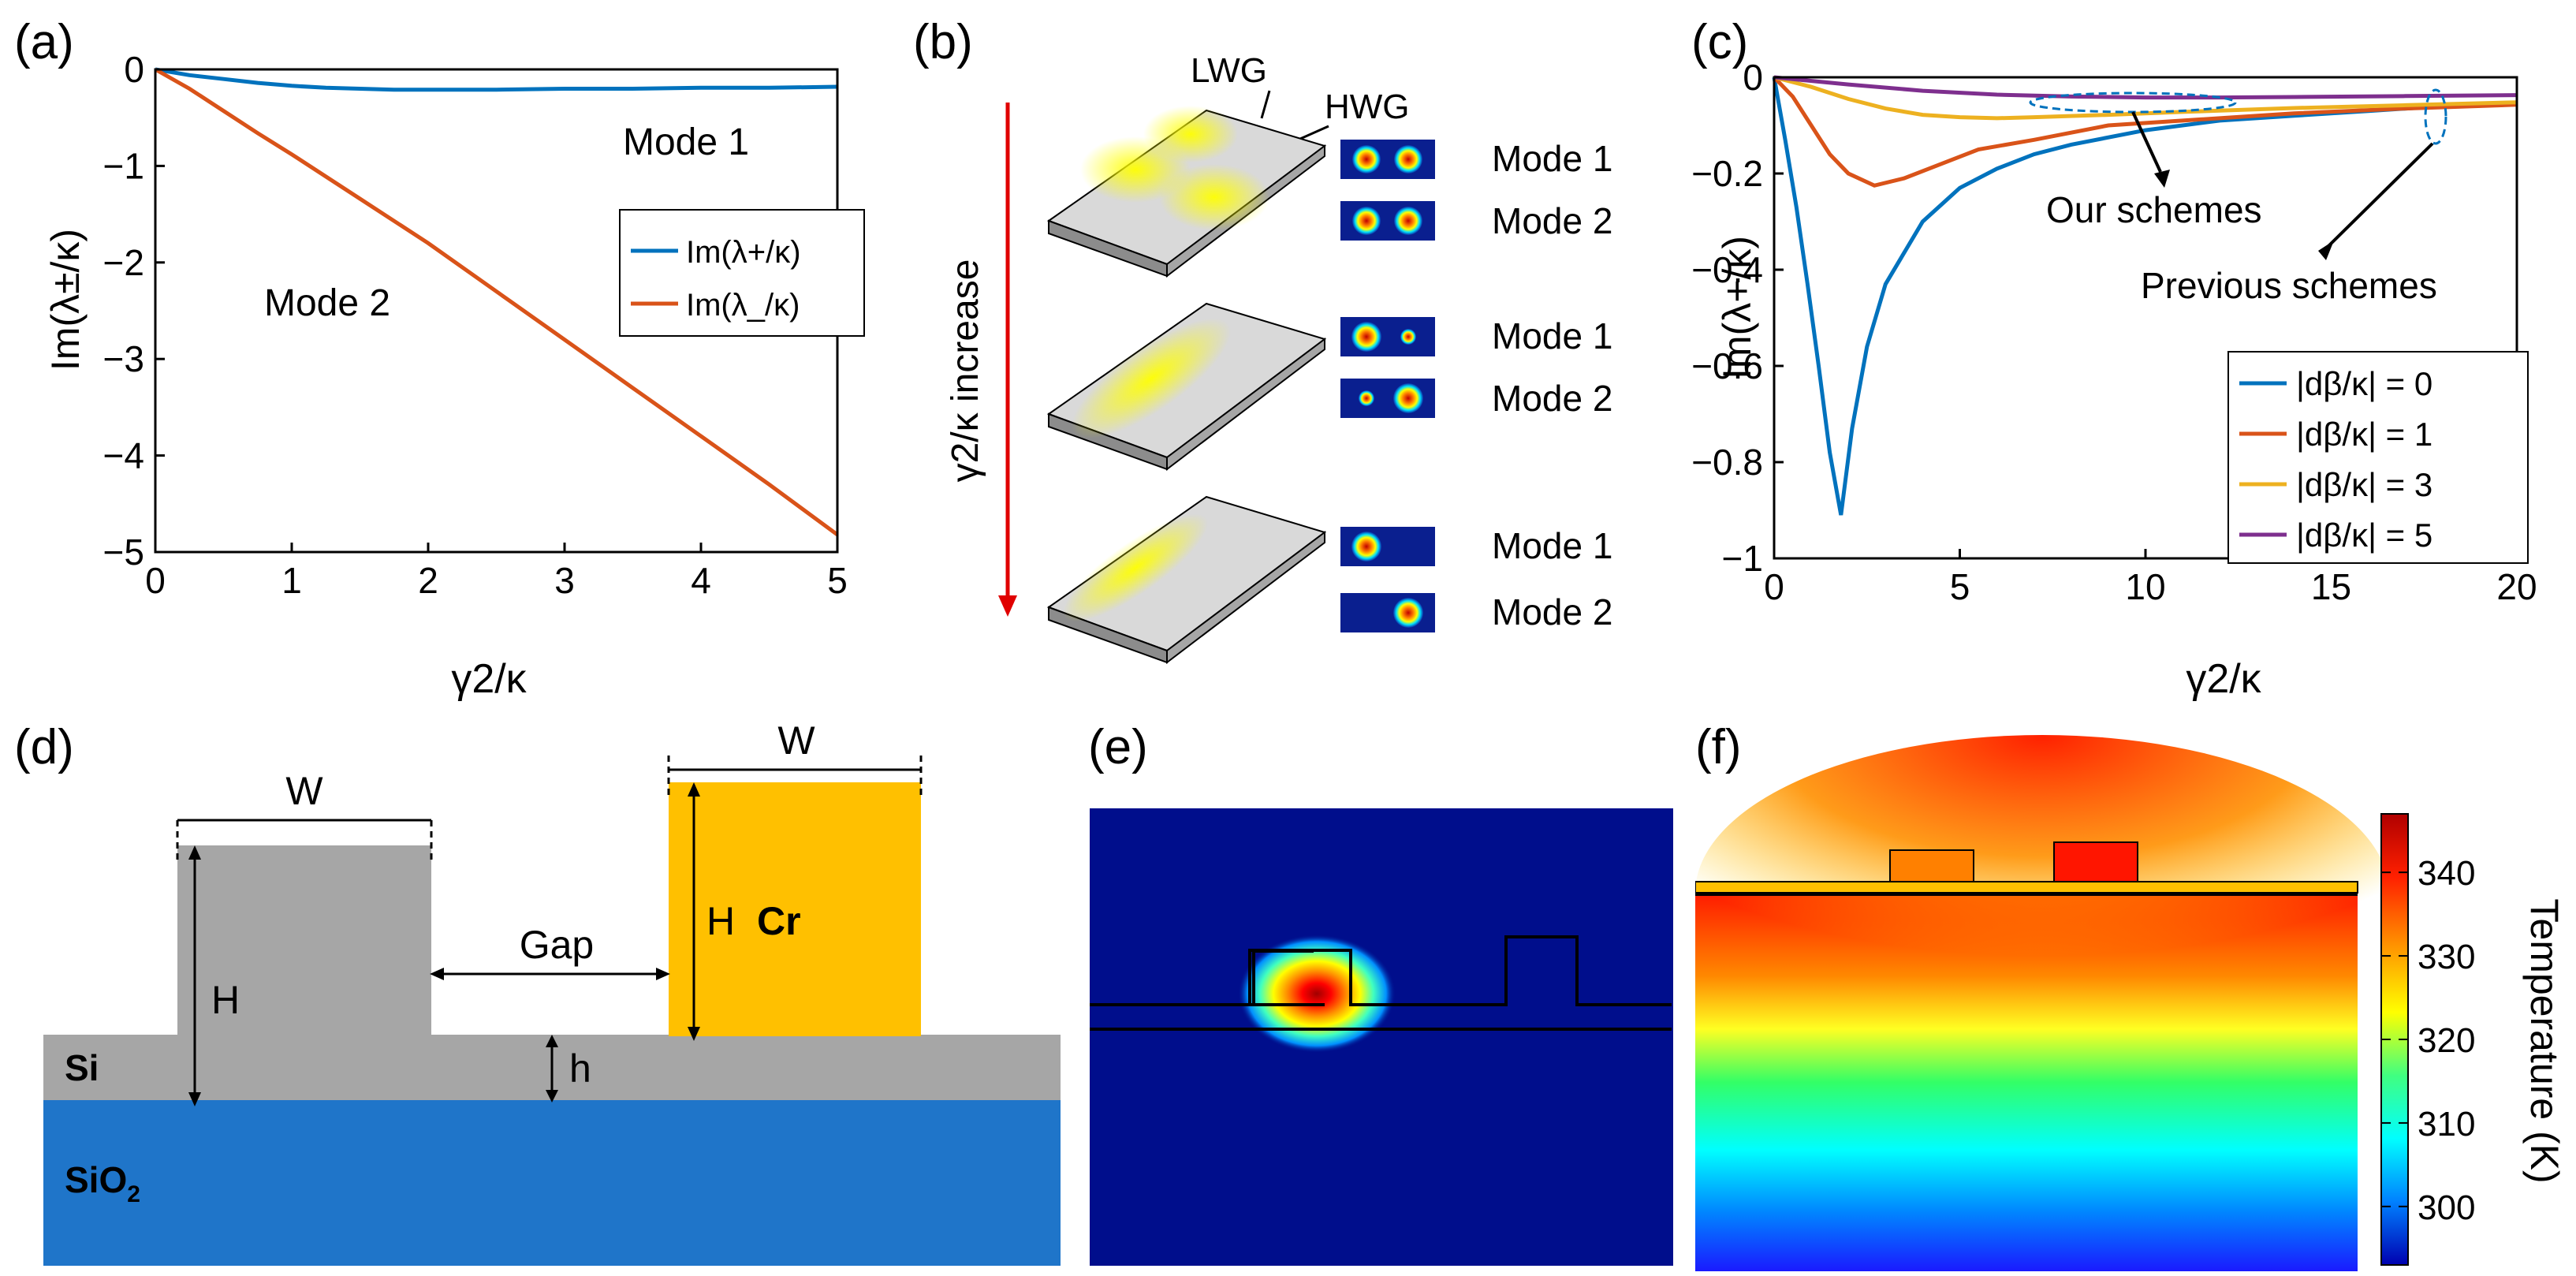 This screenshot has height=1276, width=2576. I want to click on increase-axis-label: γ2/κ increase, so click(966, 371).